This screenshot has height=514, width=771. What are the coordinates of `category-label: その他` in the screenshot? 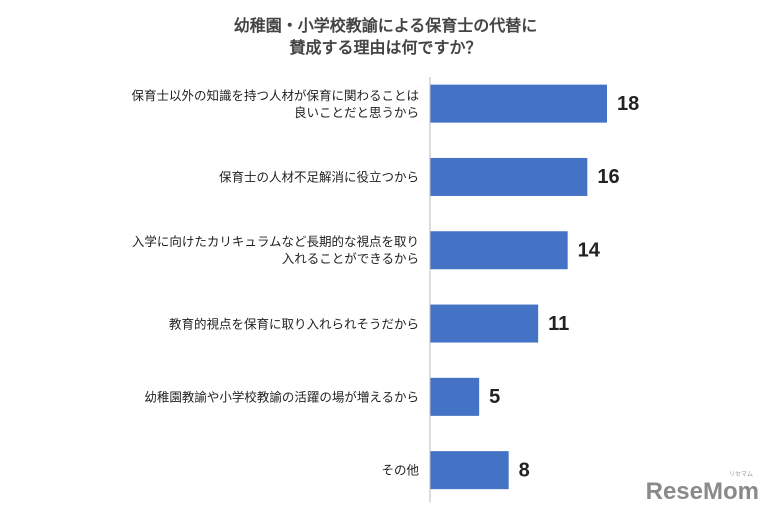 It's located at (400, 470).